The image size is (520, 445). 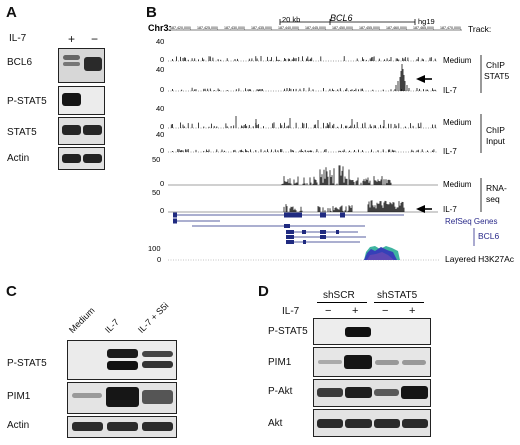 I want to click on track3-ymax: 40, so click(x=160, y=108).